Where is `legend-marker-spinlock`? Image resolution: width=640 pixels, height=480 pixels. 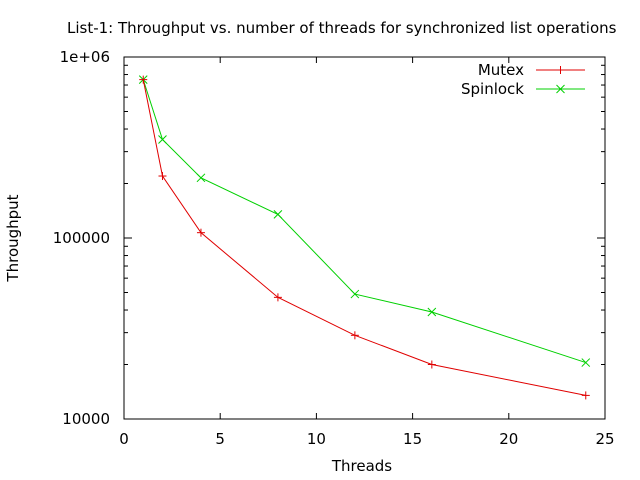 legend-marker-spinlock is located at coordinates (560, 89).